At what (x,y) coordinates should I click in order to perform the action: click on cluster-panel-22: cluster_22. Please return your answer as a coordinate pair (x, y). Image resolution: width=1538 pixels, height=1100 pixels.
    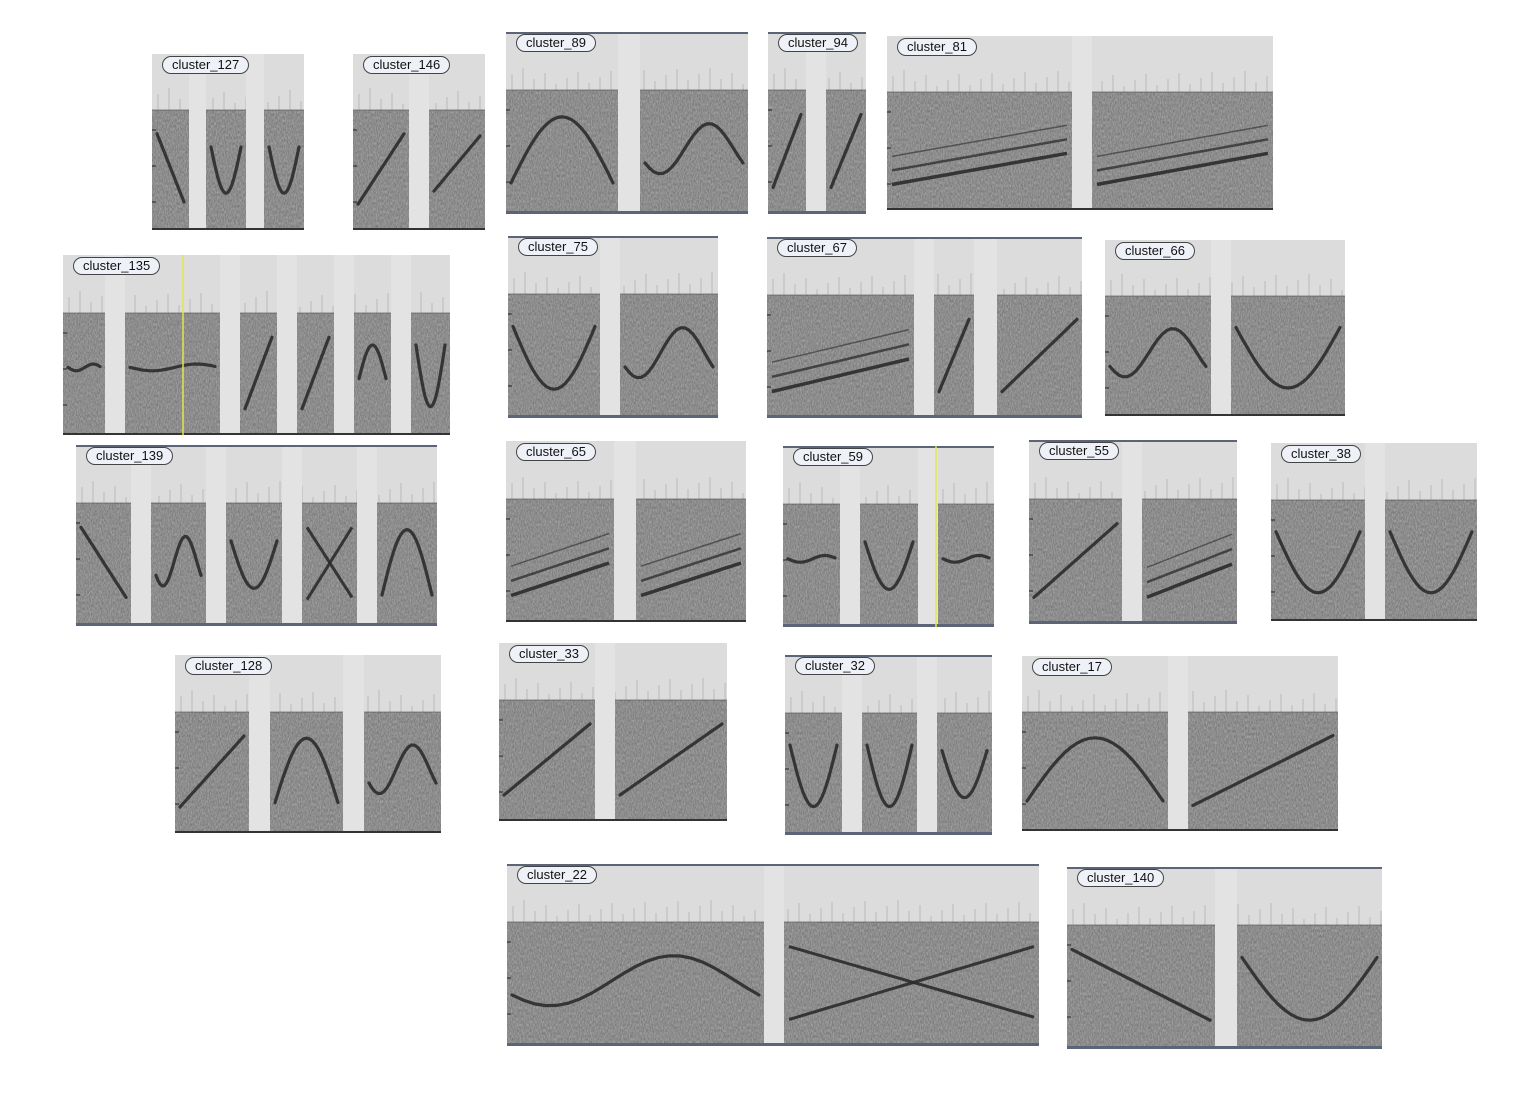
    Looking at the image, I should click on (773, 955).